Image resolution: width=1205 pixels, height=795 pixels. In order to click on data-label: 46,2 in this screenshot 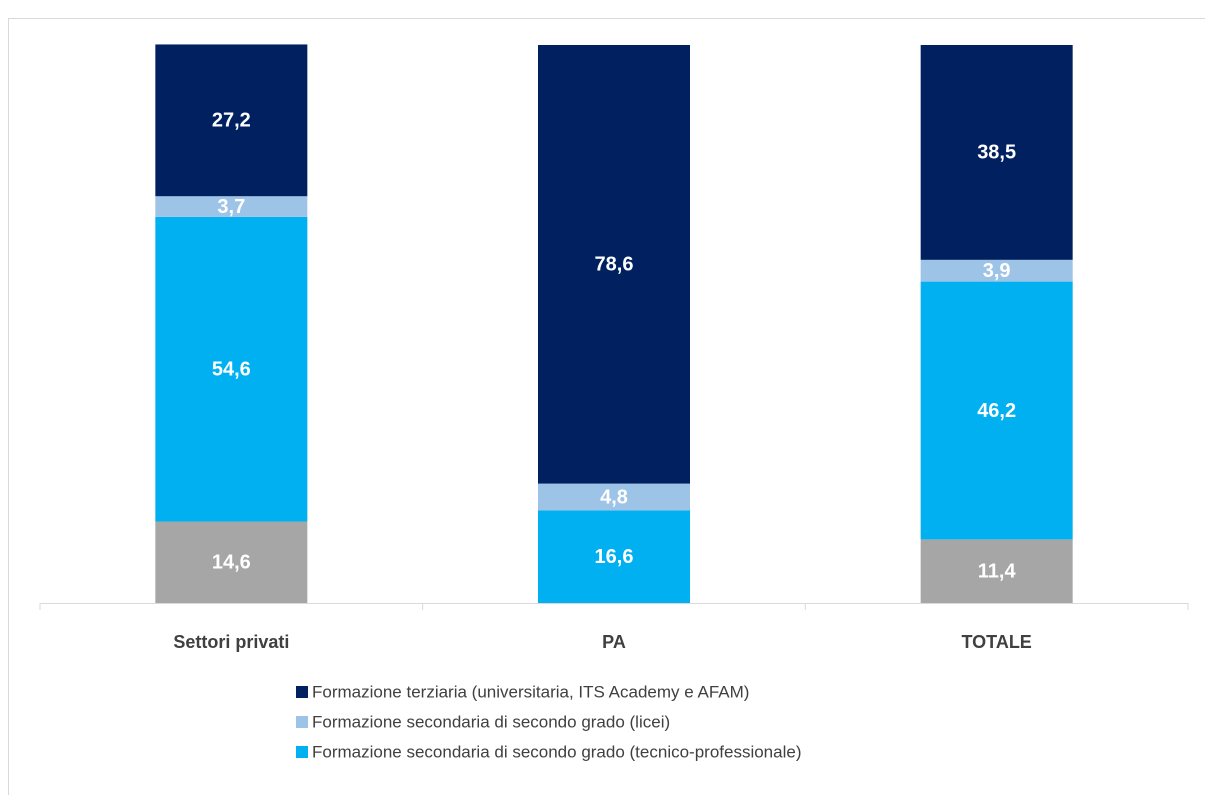, I will do `click(996, 411)`.